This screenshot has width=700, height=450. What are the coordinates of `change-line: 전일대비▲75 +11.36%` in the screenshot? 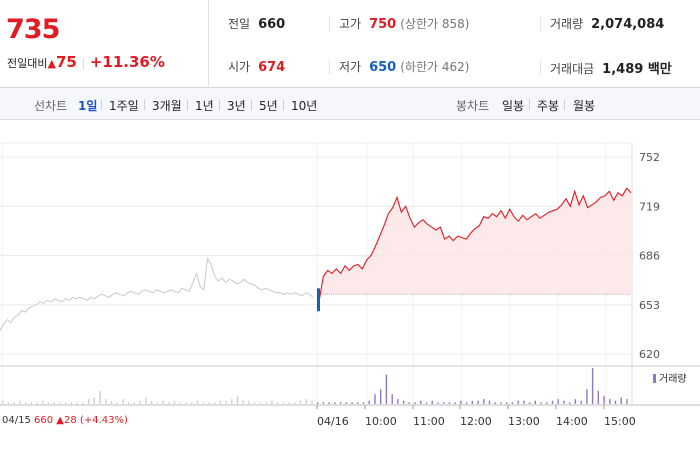 It's located at (86, 62).